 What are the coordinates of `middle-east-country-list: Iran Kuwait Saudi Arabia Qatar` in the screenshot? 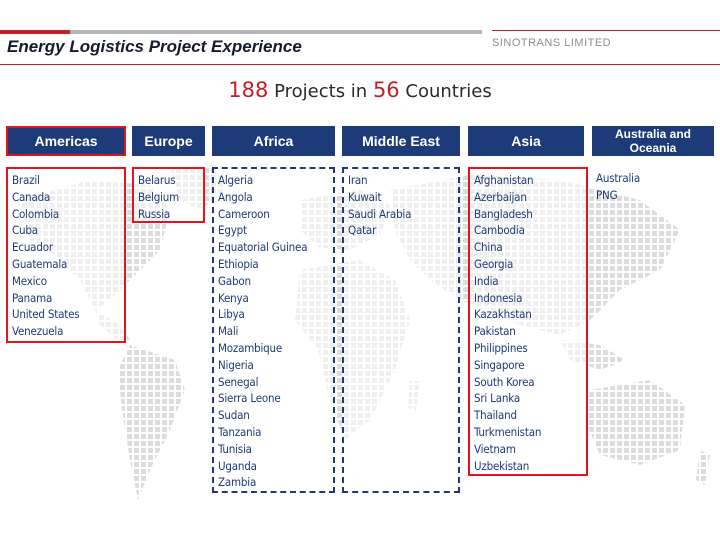 It's located at (401, 204).